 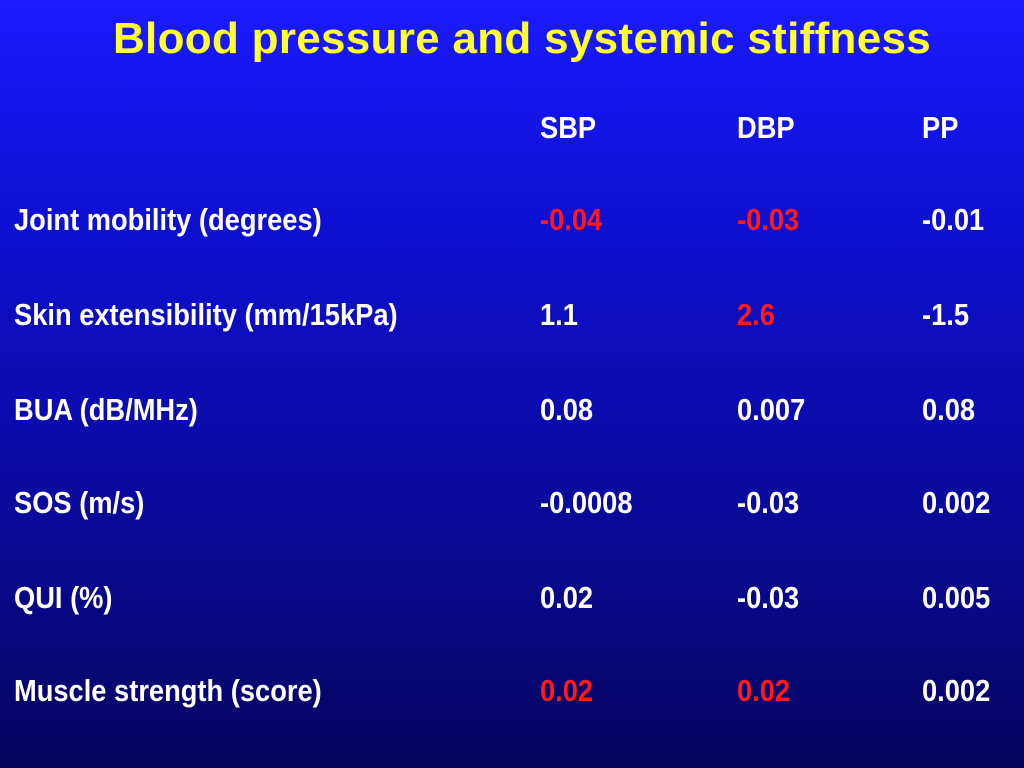 What do you see at coordinates (956, 597) in the screenshot?
I see `table-cell: 0.005` at bounding box center [956, 597].